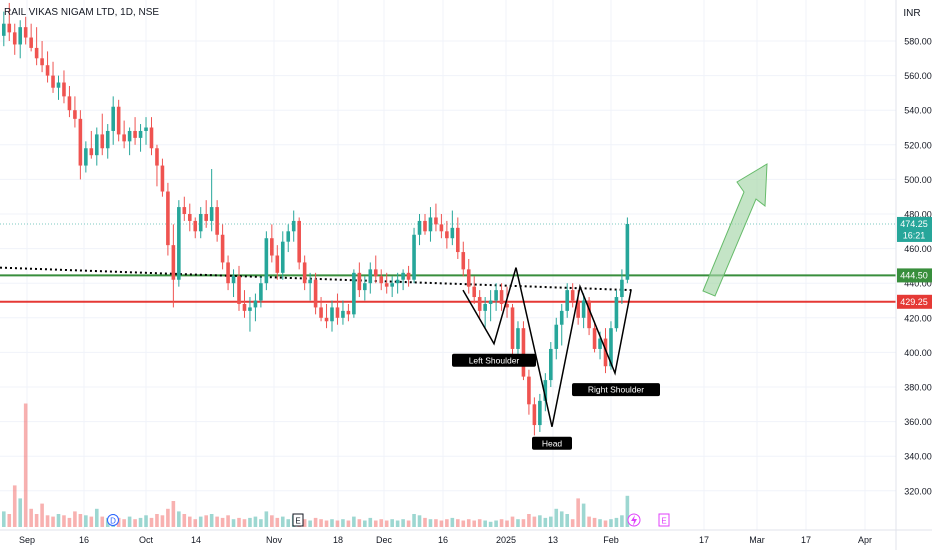 This screenshot has height=550, width=932. What do you see at coordinates (914, 301) in the screenshot?
I see `red-level-tag-bg` at bounding box center [914, 301].